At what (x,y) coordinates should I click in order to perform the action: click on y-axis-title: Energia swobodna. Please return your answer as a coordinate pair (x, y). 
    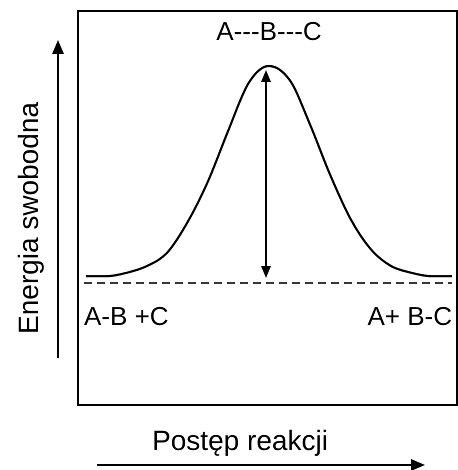
    Looking at the image, I should click on (28, 218).